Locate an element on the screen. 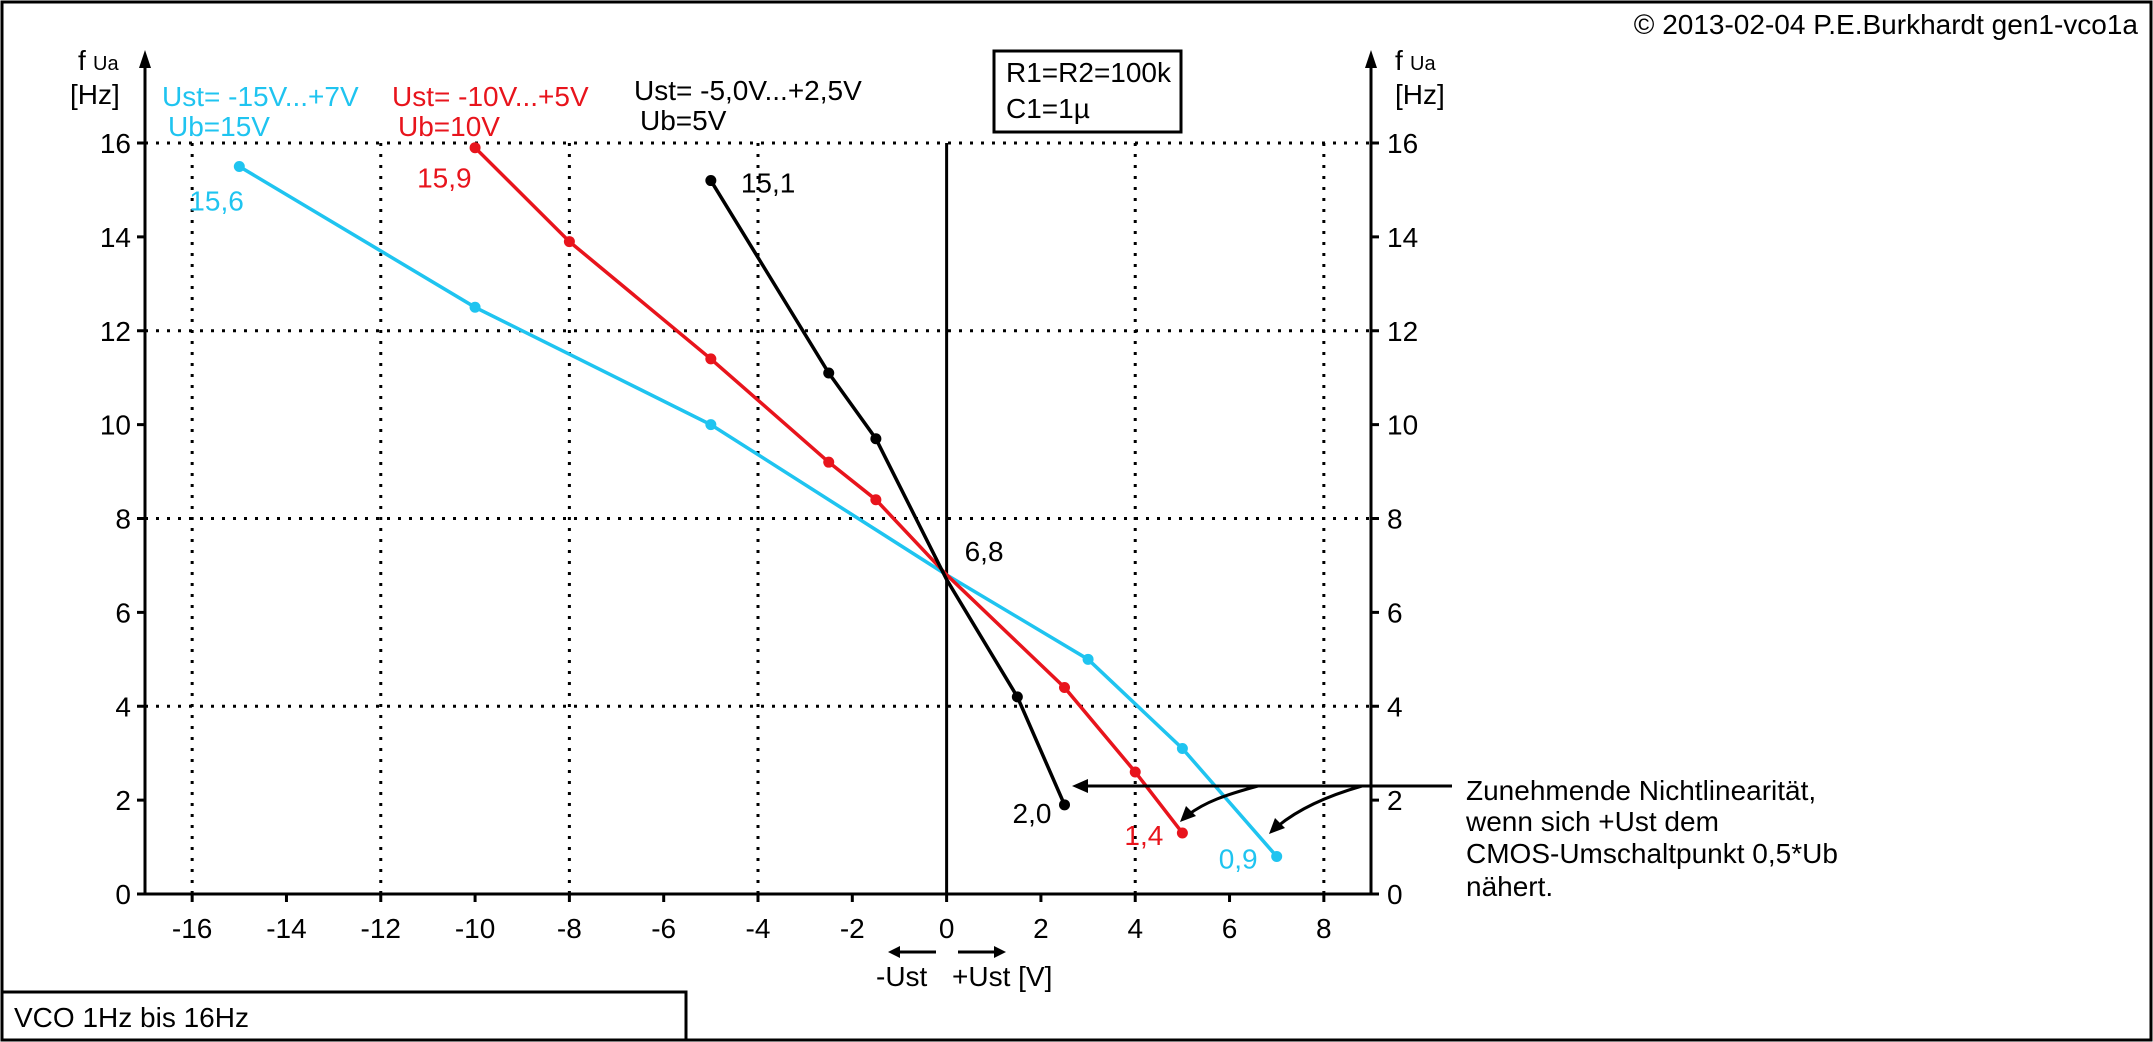  y-tick-label-left: 12 is located at coordinates (115, 331).